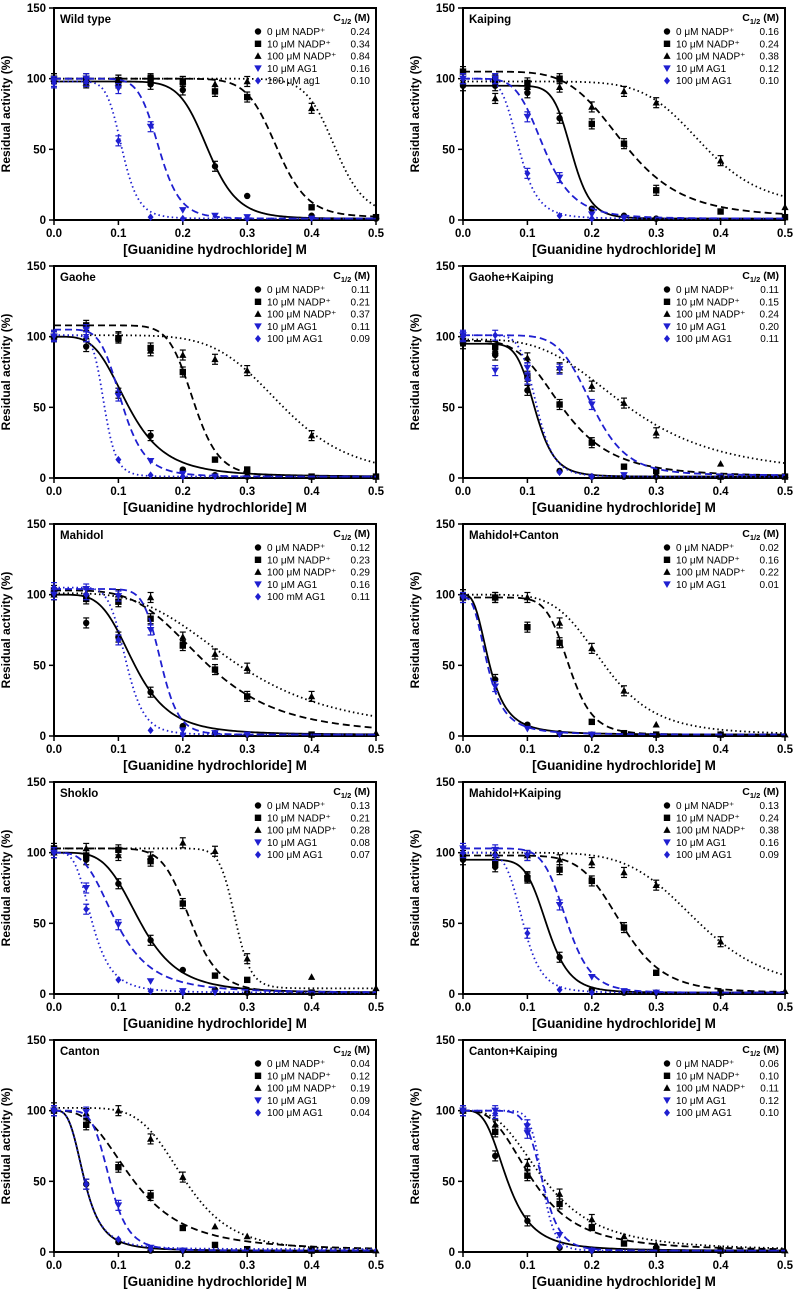 This screenshot has width=797, height=1299. Describe the element at coordinates (785, 234) in the screenshot. I see `x-tick-label: 0.5` at that location.